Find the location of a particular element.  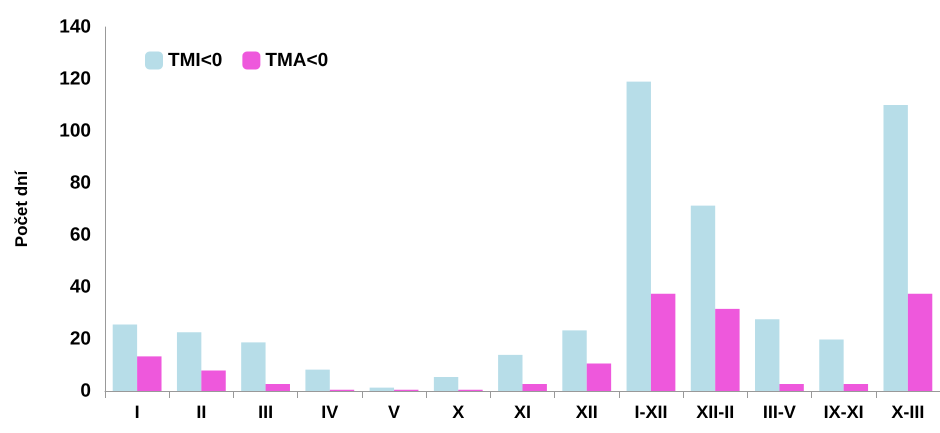

x-tick-label: II is located at coordinates (201, 412).